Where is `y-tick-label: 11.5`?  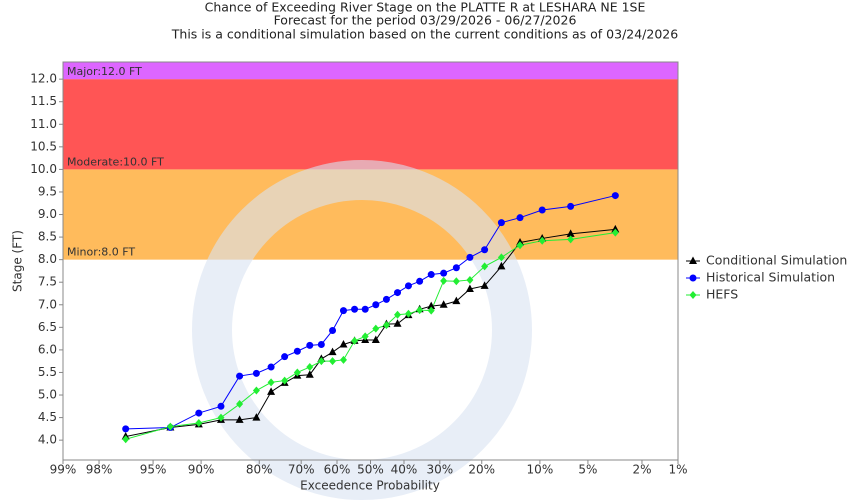
y-tick-label: 11.5 is located at coordinates (43, 101).